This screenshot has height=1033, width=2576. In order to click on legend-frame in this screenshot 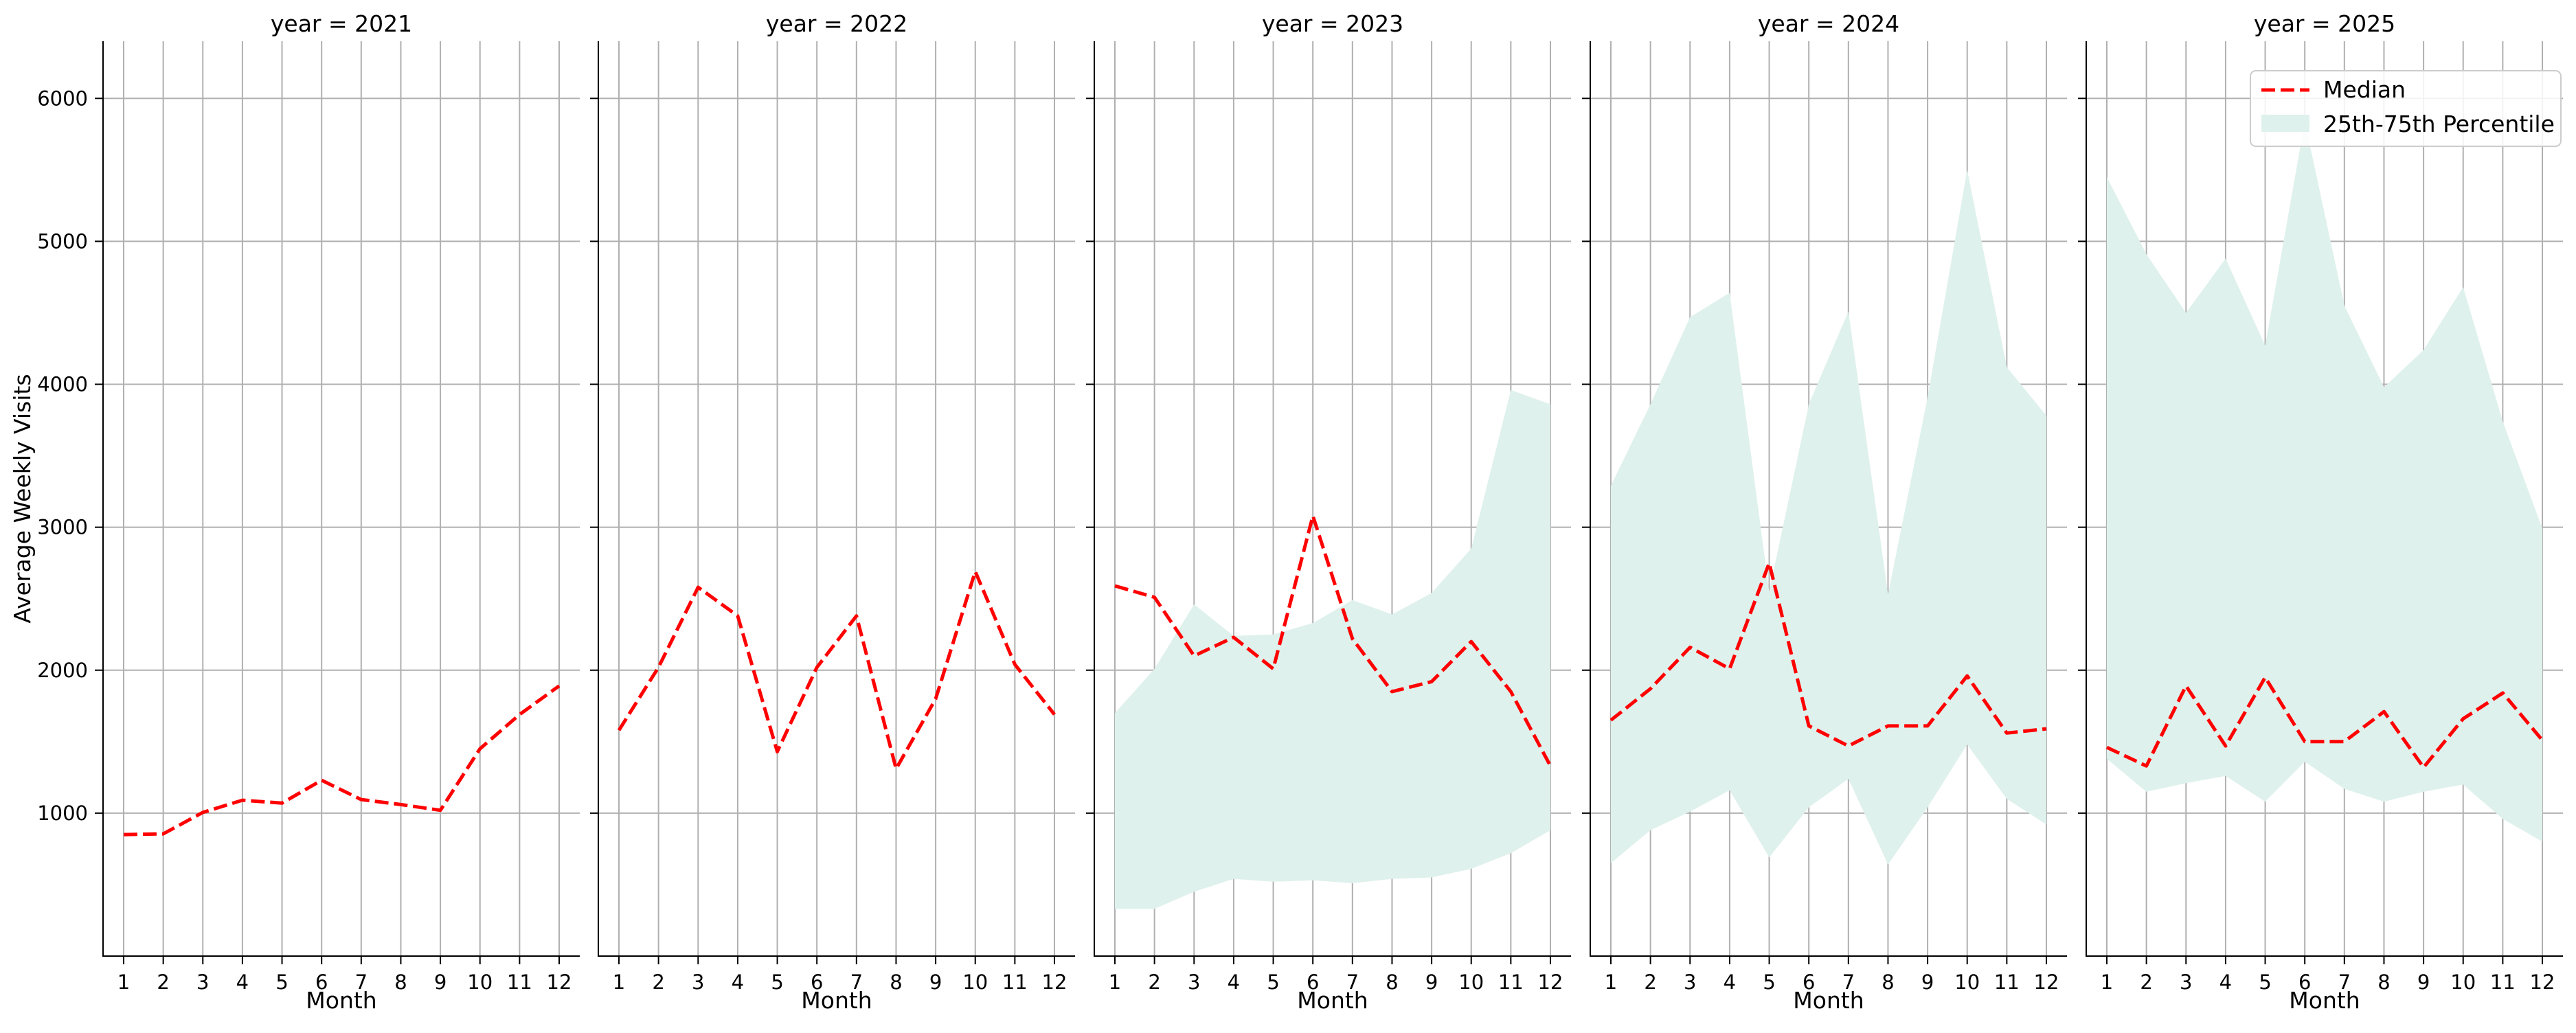, I will do `click(2406, 109)`.